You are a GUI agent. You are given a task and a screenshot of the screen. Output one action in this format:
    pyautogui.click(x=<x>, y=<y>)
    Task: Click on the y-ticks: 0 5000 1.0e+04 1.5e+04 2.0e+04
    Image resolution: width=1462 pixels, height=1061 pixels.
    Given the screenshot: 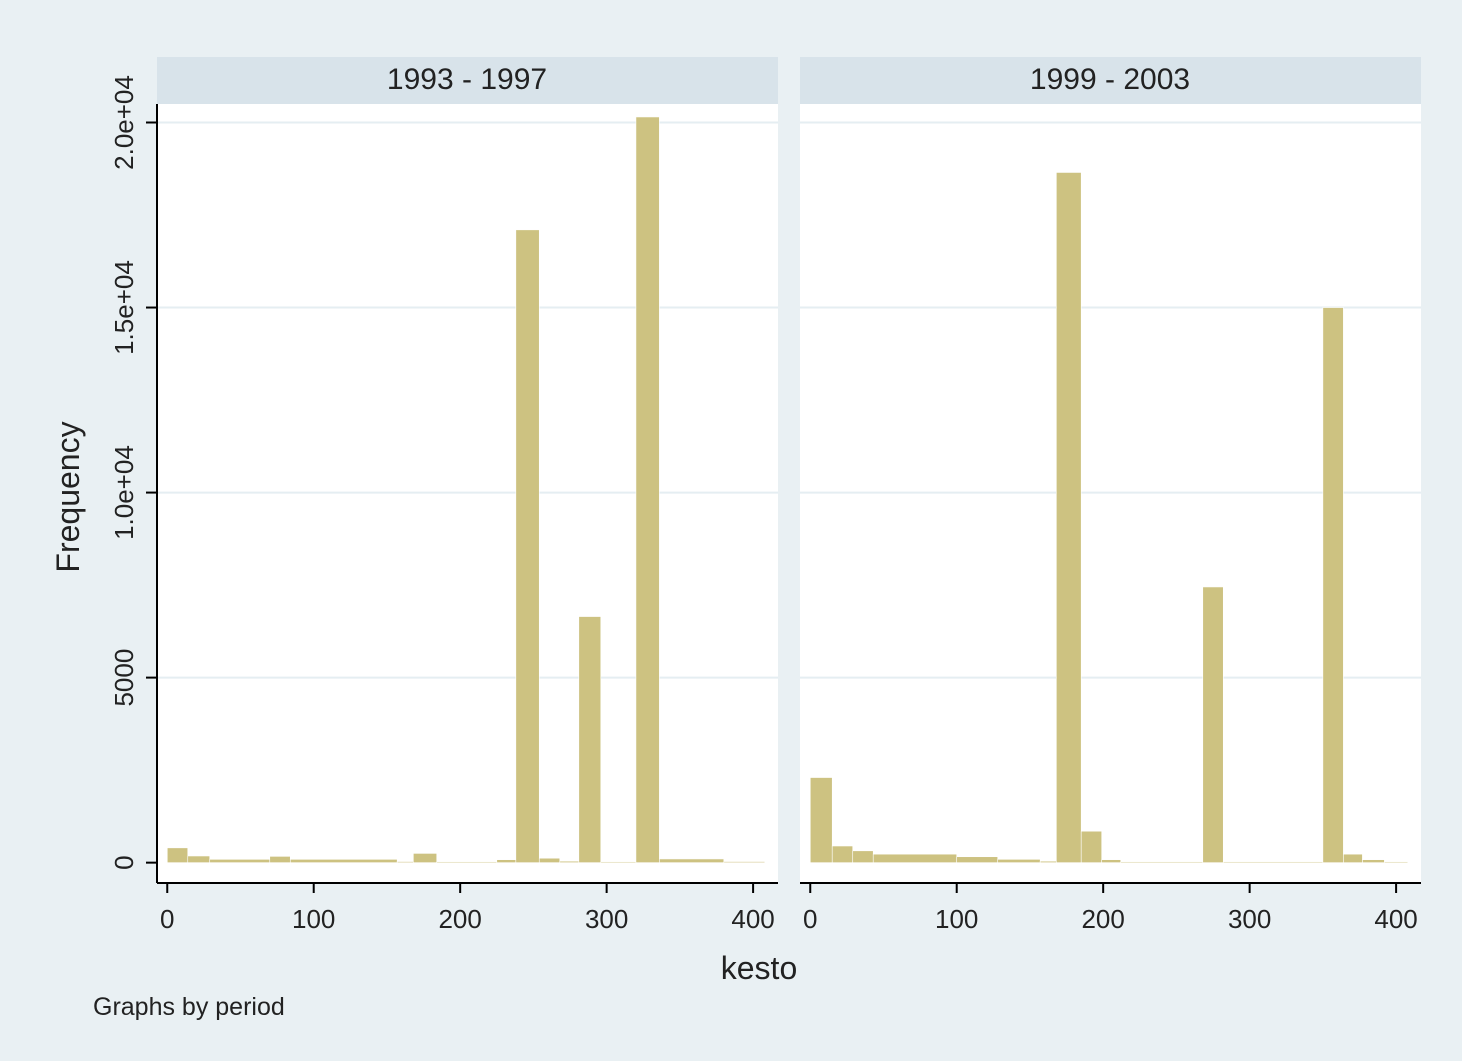 What is the action you would take?
    pyautogui.click(x=133, y=472)
    